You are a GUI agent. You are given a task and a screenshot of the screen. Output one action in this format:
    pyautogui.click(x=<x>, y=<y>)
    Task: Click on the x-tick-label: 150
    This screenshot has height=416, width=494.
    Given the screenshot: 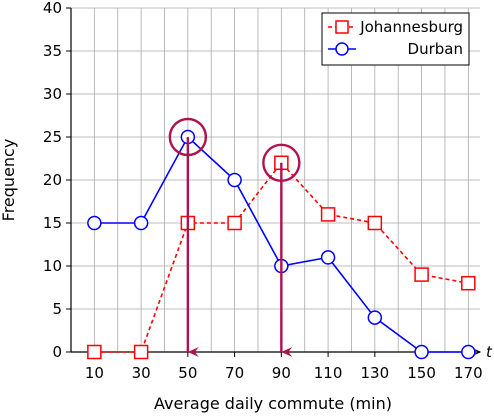 What is the action you would take?
    pyautogui.click(x=421, y=373)
    